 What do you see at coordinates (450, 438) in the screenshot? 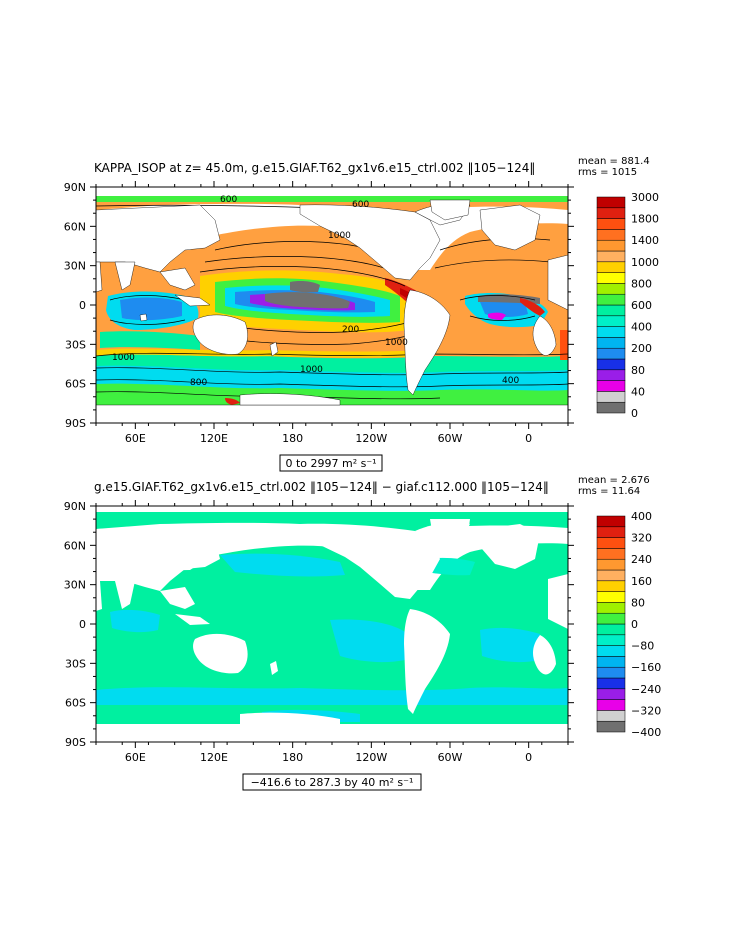
I see `x-tick-label: 60W` at bounding box center [450, 438].